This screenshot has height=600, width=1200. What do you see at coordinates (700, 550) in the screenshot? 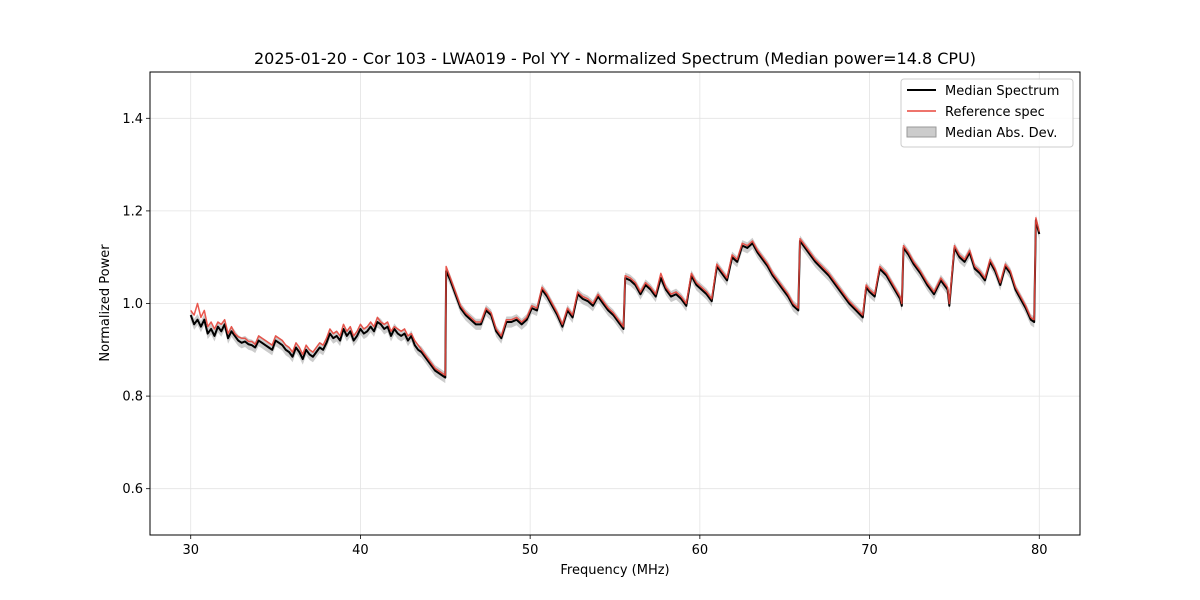
I see `x-tick-label: 60` at bounding box center [700, 550].